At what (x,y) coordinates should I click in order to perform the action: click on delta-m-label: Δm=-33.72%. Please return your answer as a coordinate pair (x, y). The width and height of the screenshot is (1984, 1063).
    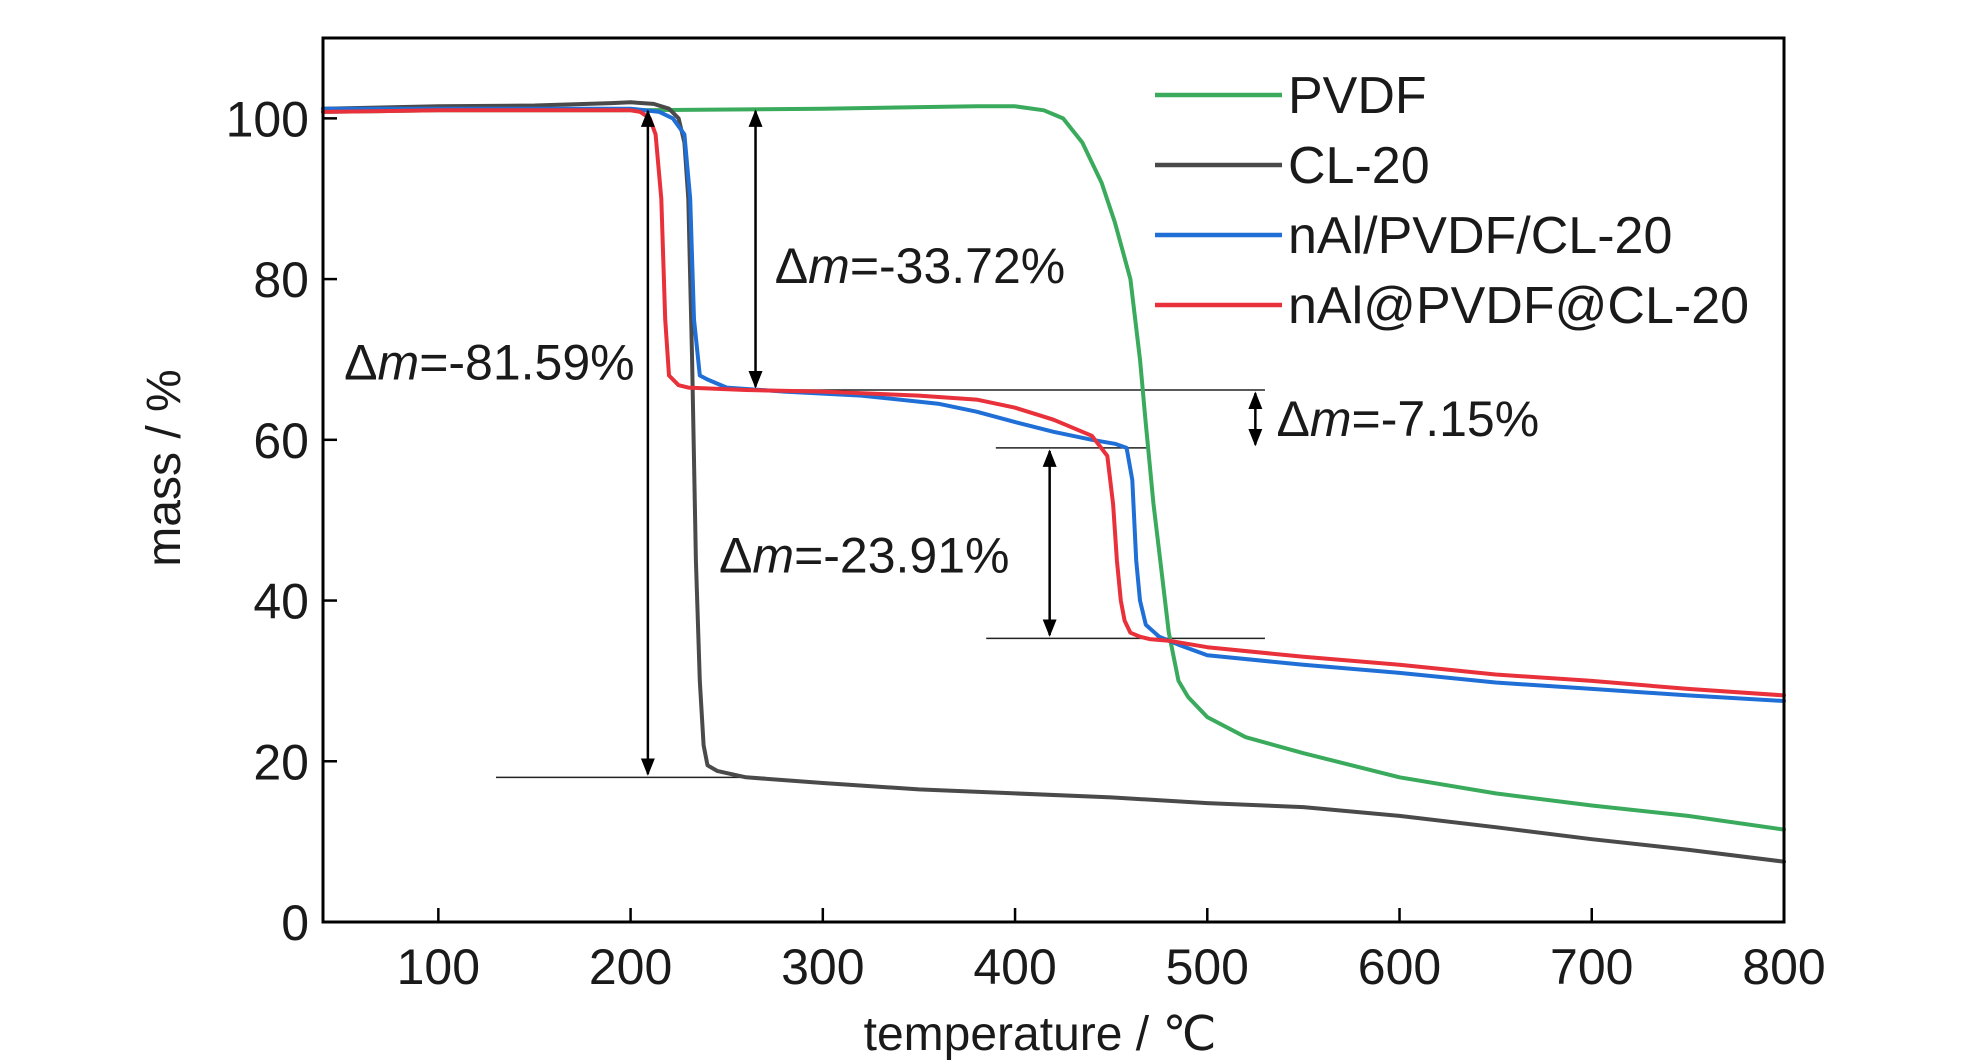
    Looking at the image, I should click on (920, 266).